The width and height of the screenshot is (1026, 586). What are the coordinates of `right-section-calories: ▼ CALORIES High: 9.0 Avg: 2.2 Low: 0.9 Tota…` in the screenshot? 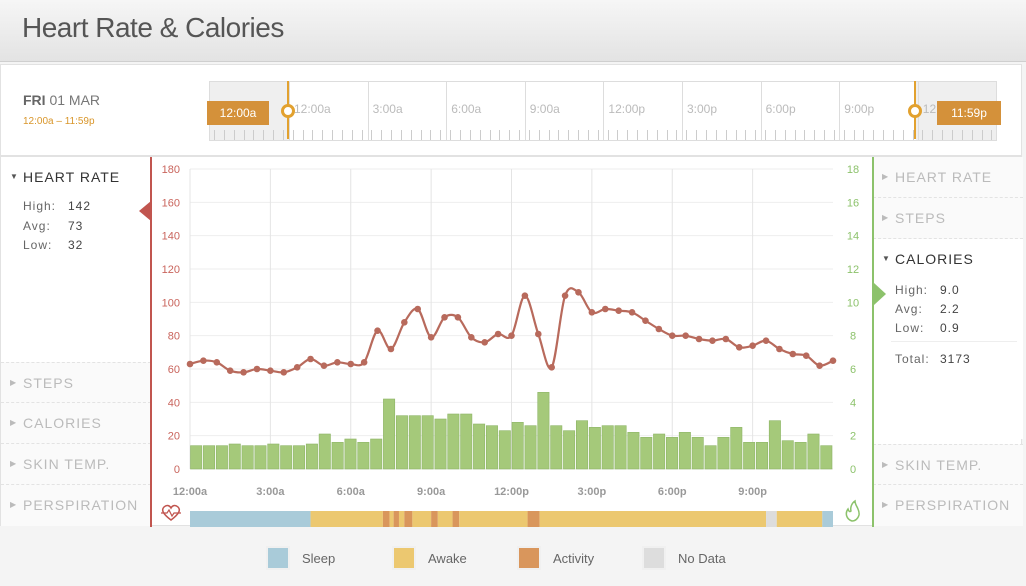 It's located at (948, 339).